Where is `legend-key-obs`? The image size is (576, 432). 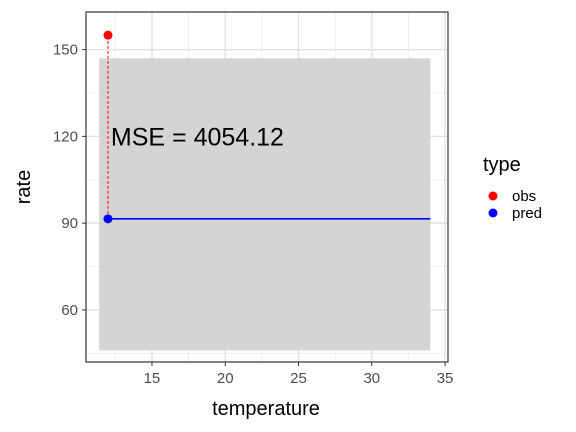
legend-key-obs is located at coordinates (493, 196).